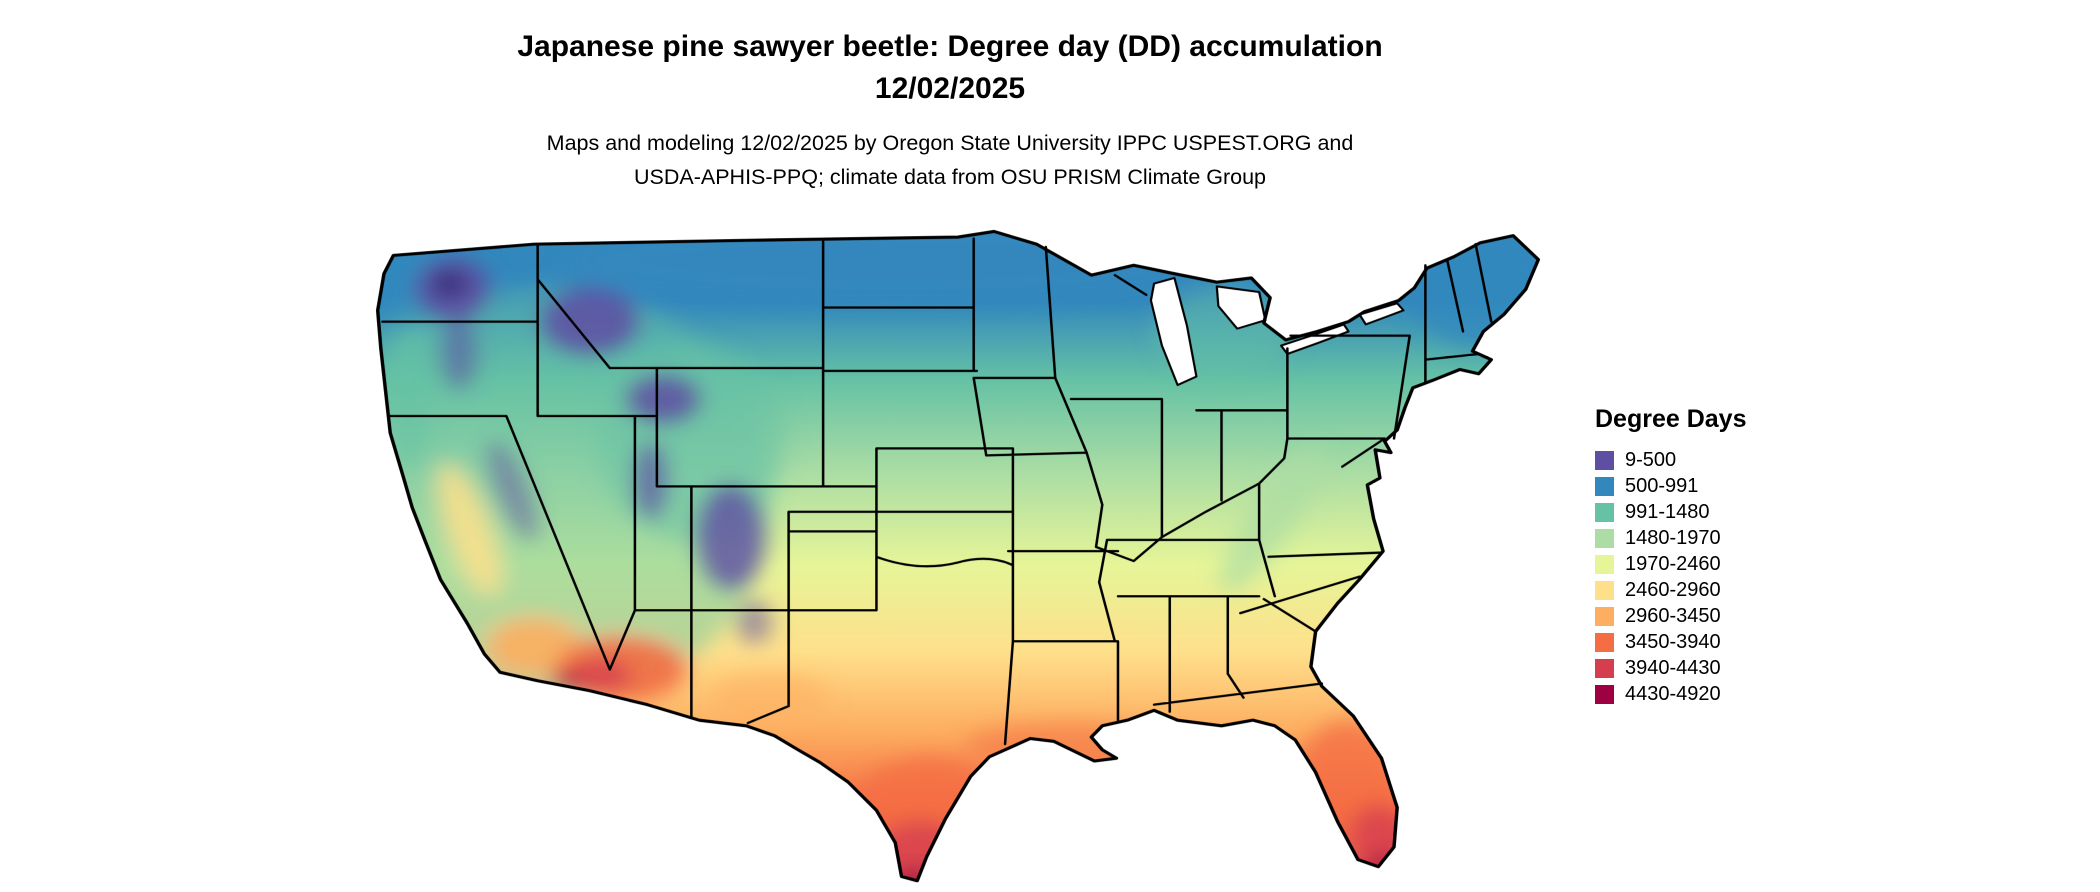 The width and height of the screenshot is (2100, 892). Describe the element at coordinates (1673, 693) in the screenshot. I see `legend-label: 4430-4920` at that location.